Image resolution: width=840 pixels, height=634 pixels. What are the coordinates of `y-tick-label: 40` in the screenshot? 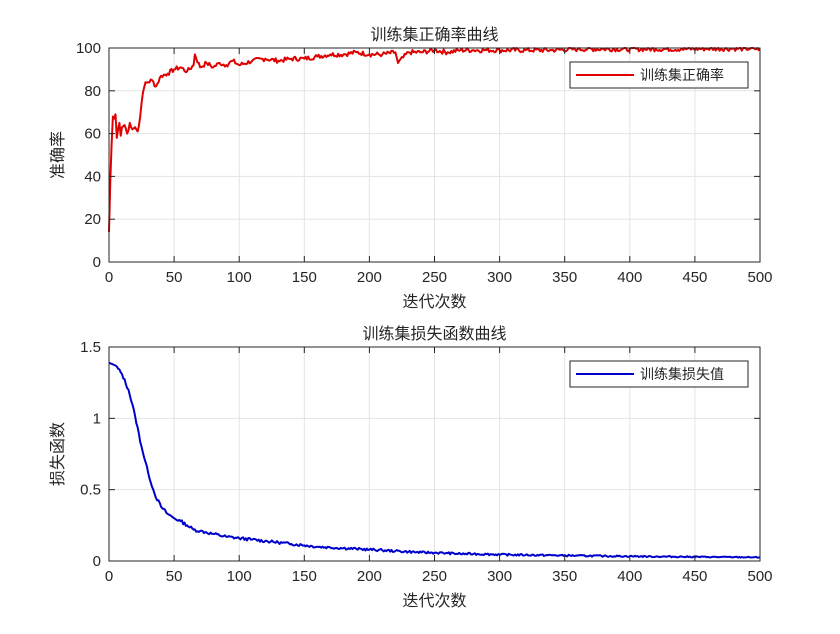 It's located at (92, 176).